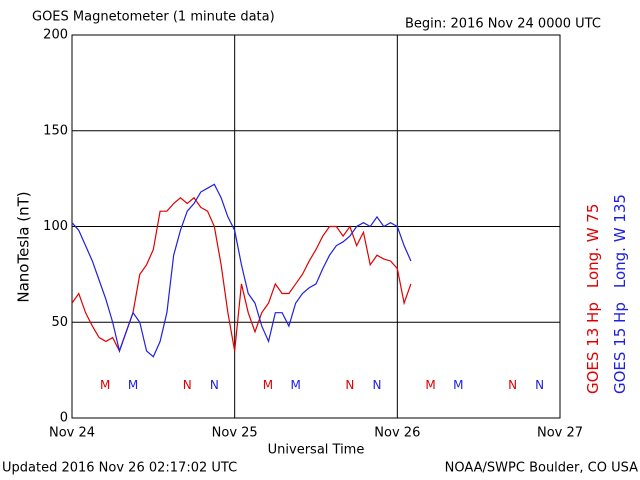 The height and width of the screenshot is (480, 640). What do you see at coordinates (620, 241) in the screenshot?
I see `legend-longitude: Long. W 135` at bounding box center [620, 241].